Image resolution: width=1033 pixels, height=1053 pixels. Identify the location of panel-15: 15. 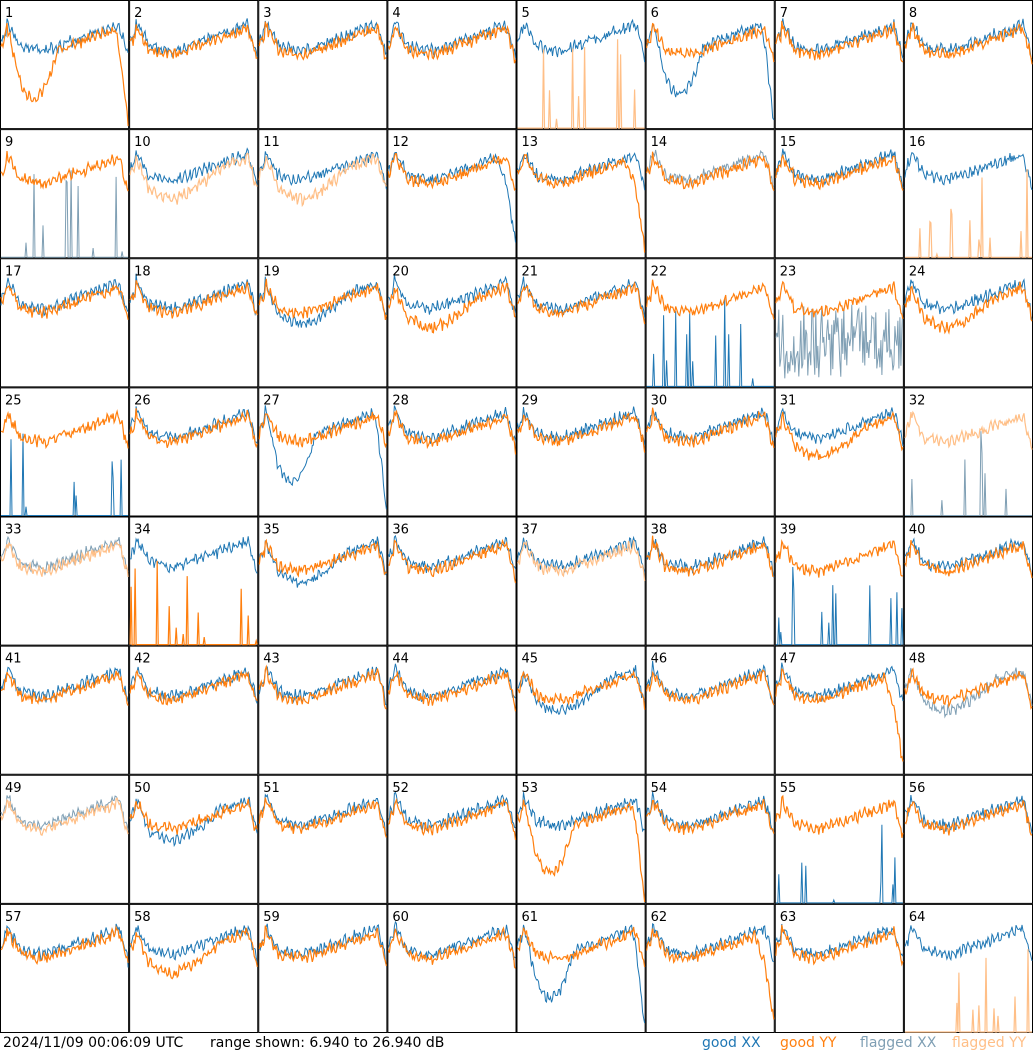
(839, 194).